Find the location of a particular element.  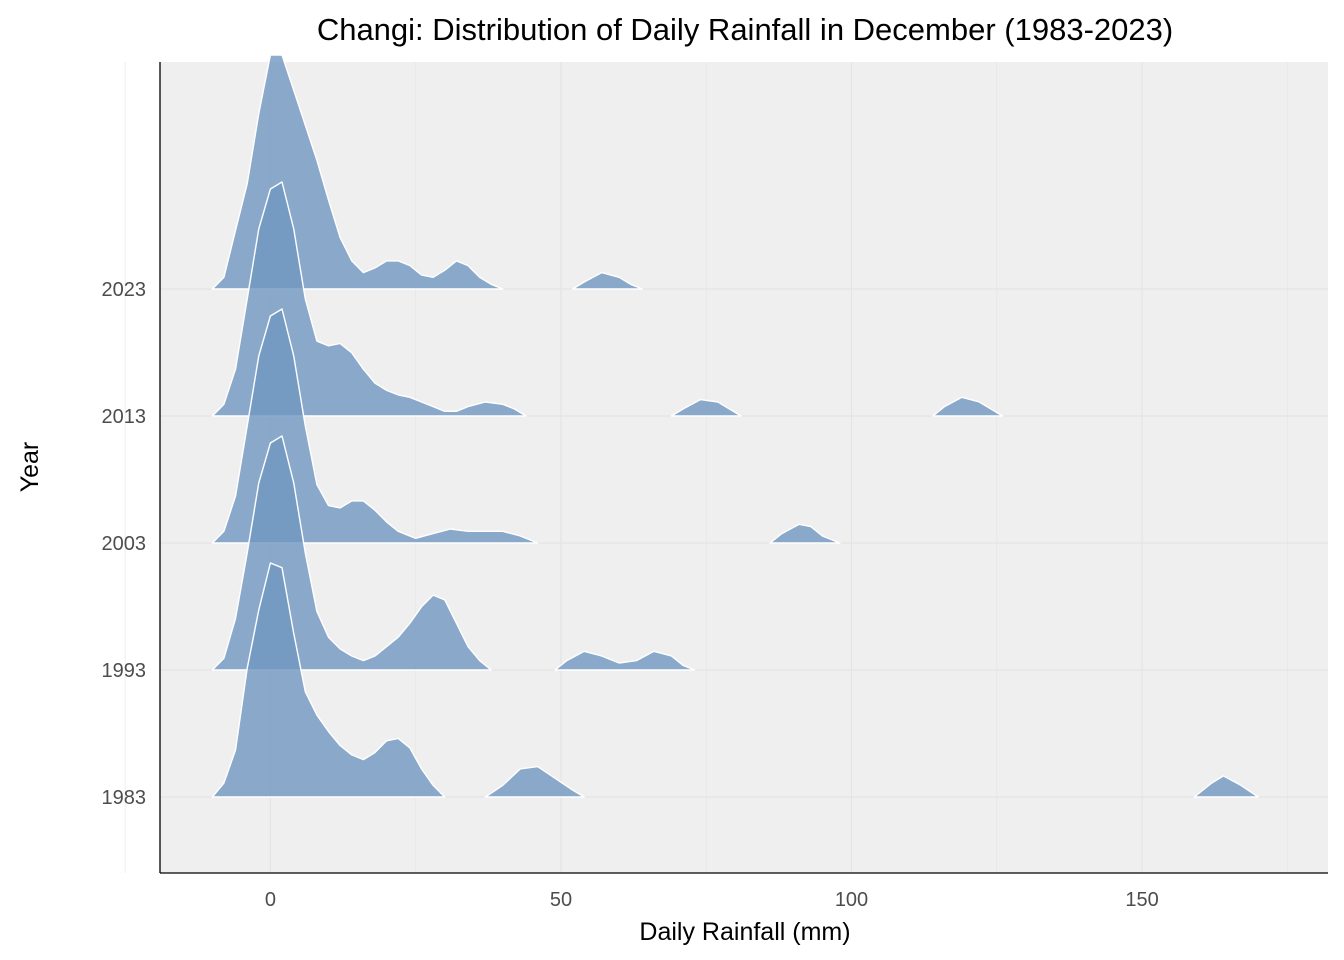

y-tick-label: 1983 is located at coordinates (124, 798).